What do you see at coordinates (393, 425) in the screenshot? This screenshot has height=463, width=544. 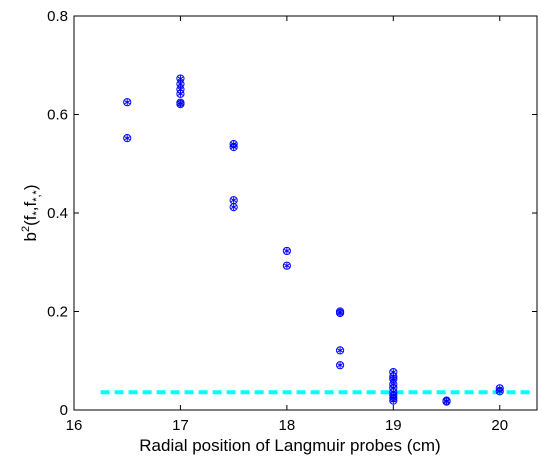 I see `x-tick-label: 19` at bounding box center [393, 425].